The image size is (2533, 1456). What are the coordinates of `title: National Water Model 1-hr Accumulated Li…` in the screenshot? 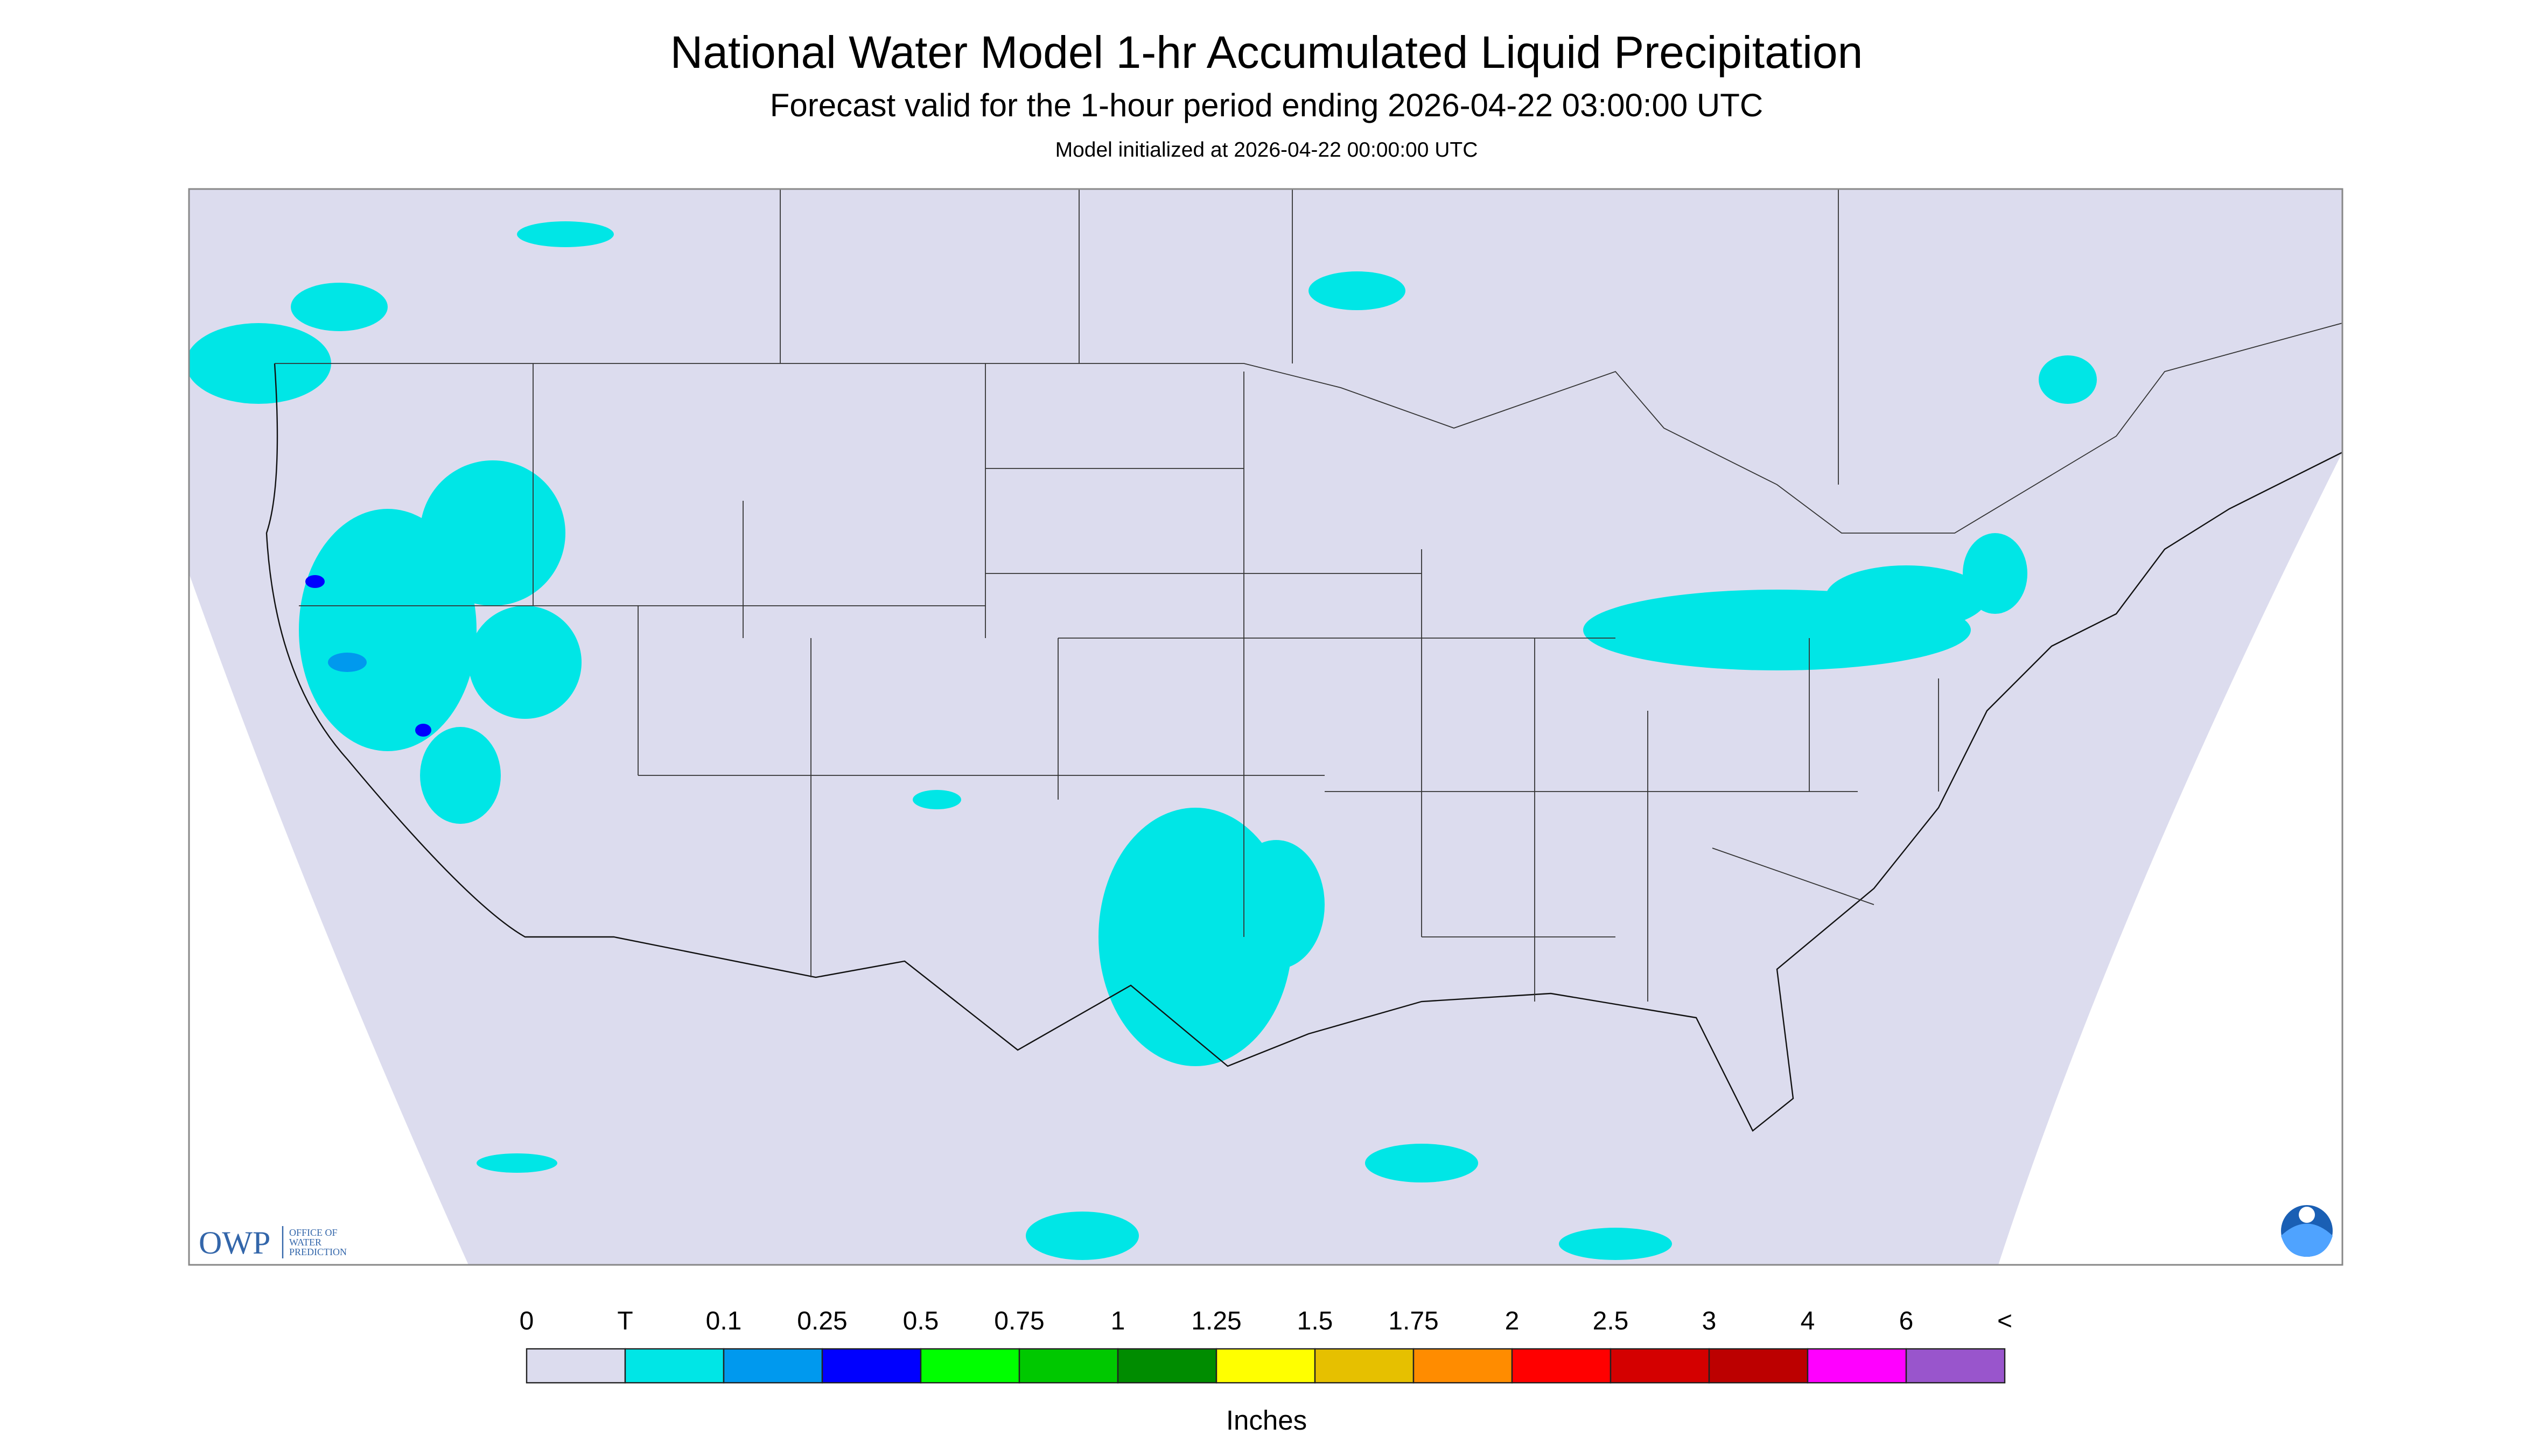 It's located at (1266, 52).